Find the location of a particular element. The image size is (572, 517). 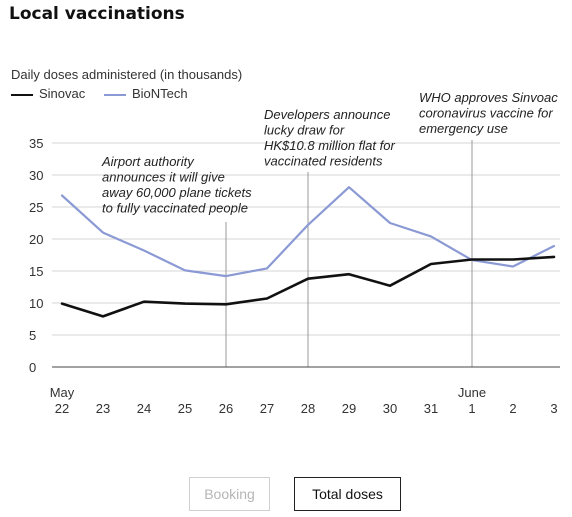

y-tick-label: 35 is located at coordinates (36, 143).